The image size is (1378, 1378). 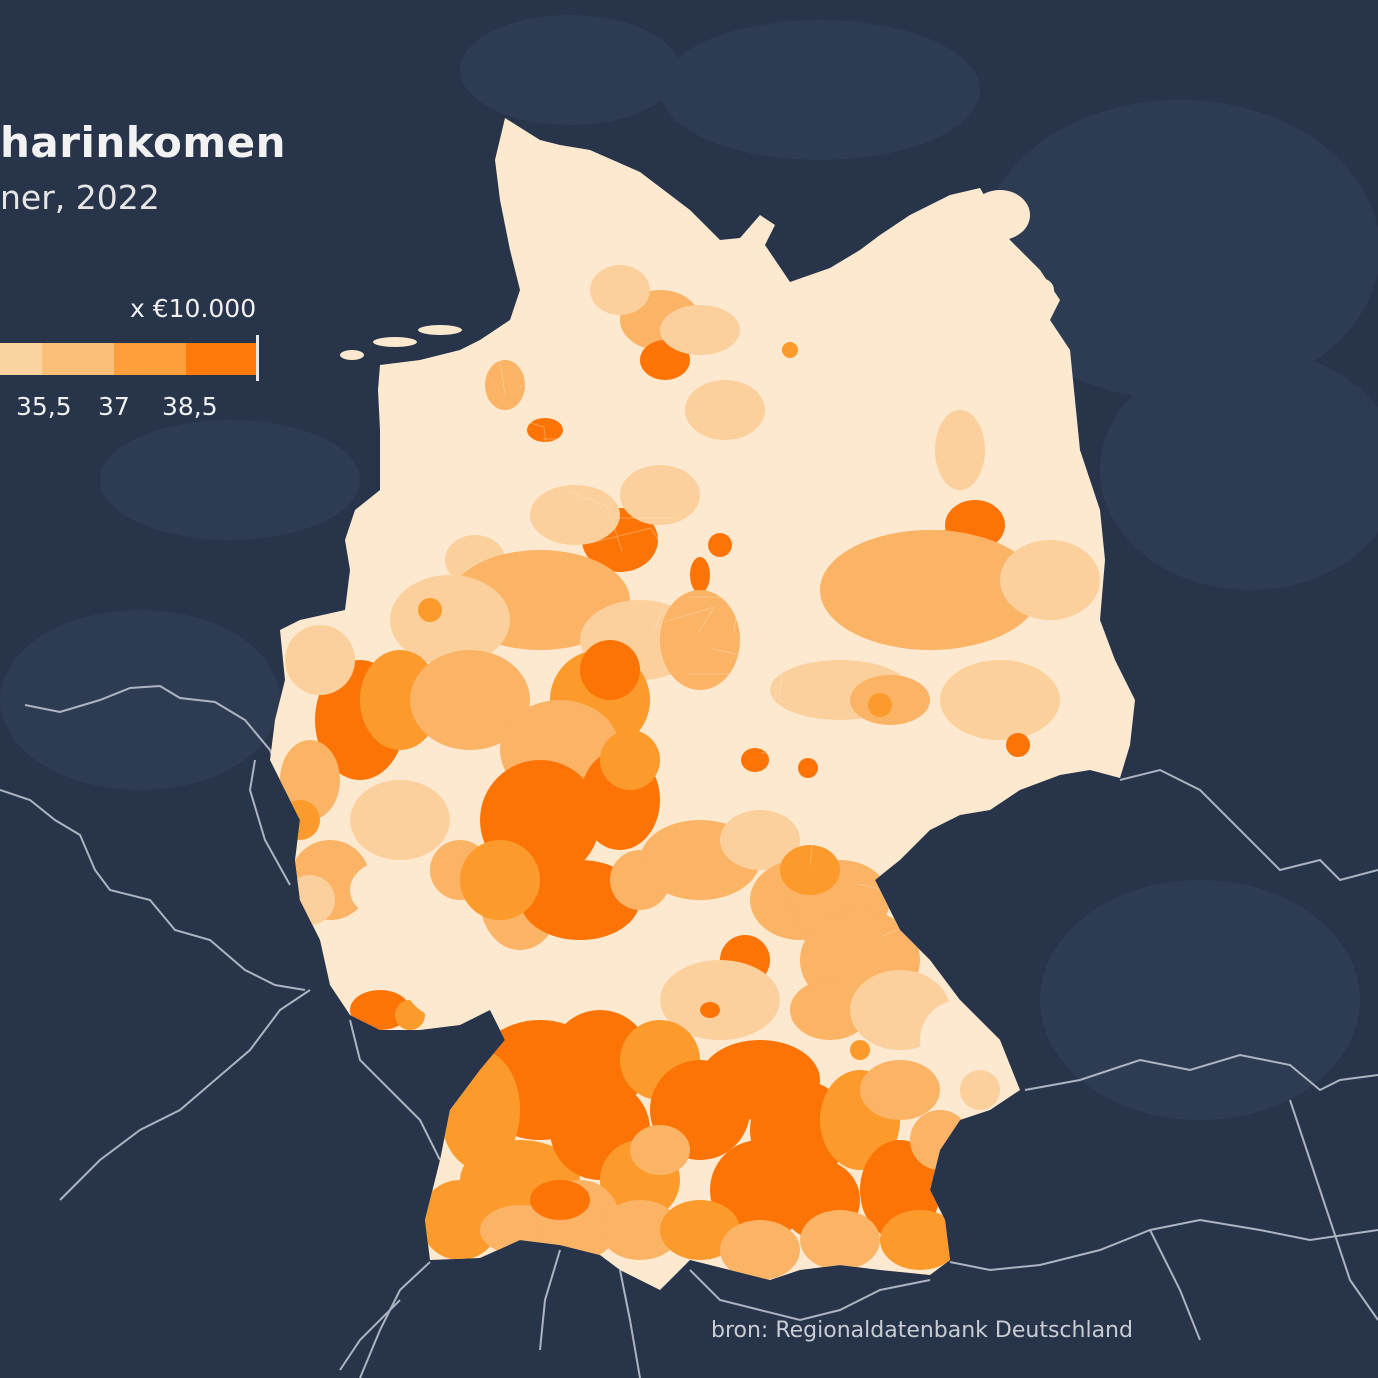 I want to click on source-credit: bron: Regionaldatenbank Deutschland, so click(x=922, y=1330).